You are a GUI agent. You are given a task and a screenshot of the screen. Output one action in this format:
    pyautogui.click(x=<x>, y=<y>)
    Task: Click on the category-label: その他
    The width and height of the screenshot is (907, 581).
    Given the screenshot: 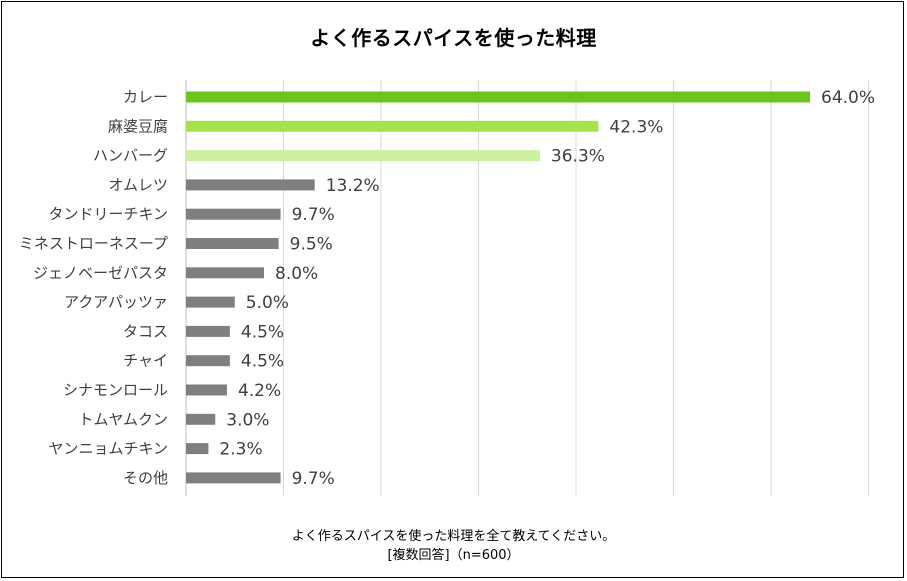 What is the action you would take?
    pyautogui.click(x=145, y=478)
    